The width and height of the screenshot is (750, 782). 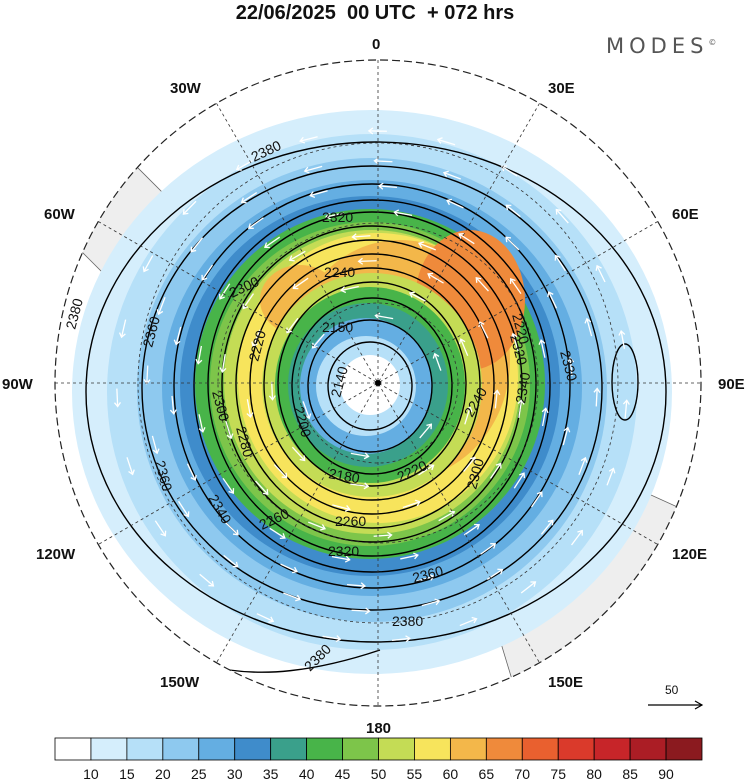 I want to click on colorbar-tick: 80, so click(x=594, y=774).